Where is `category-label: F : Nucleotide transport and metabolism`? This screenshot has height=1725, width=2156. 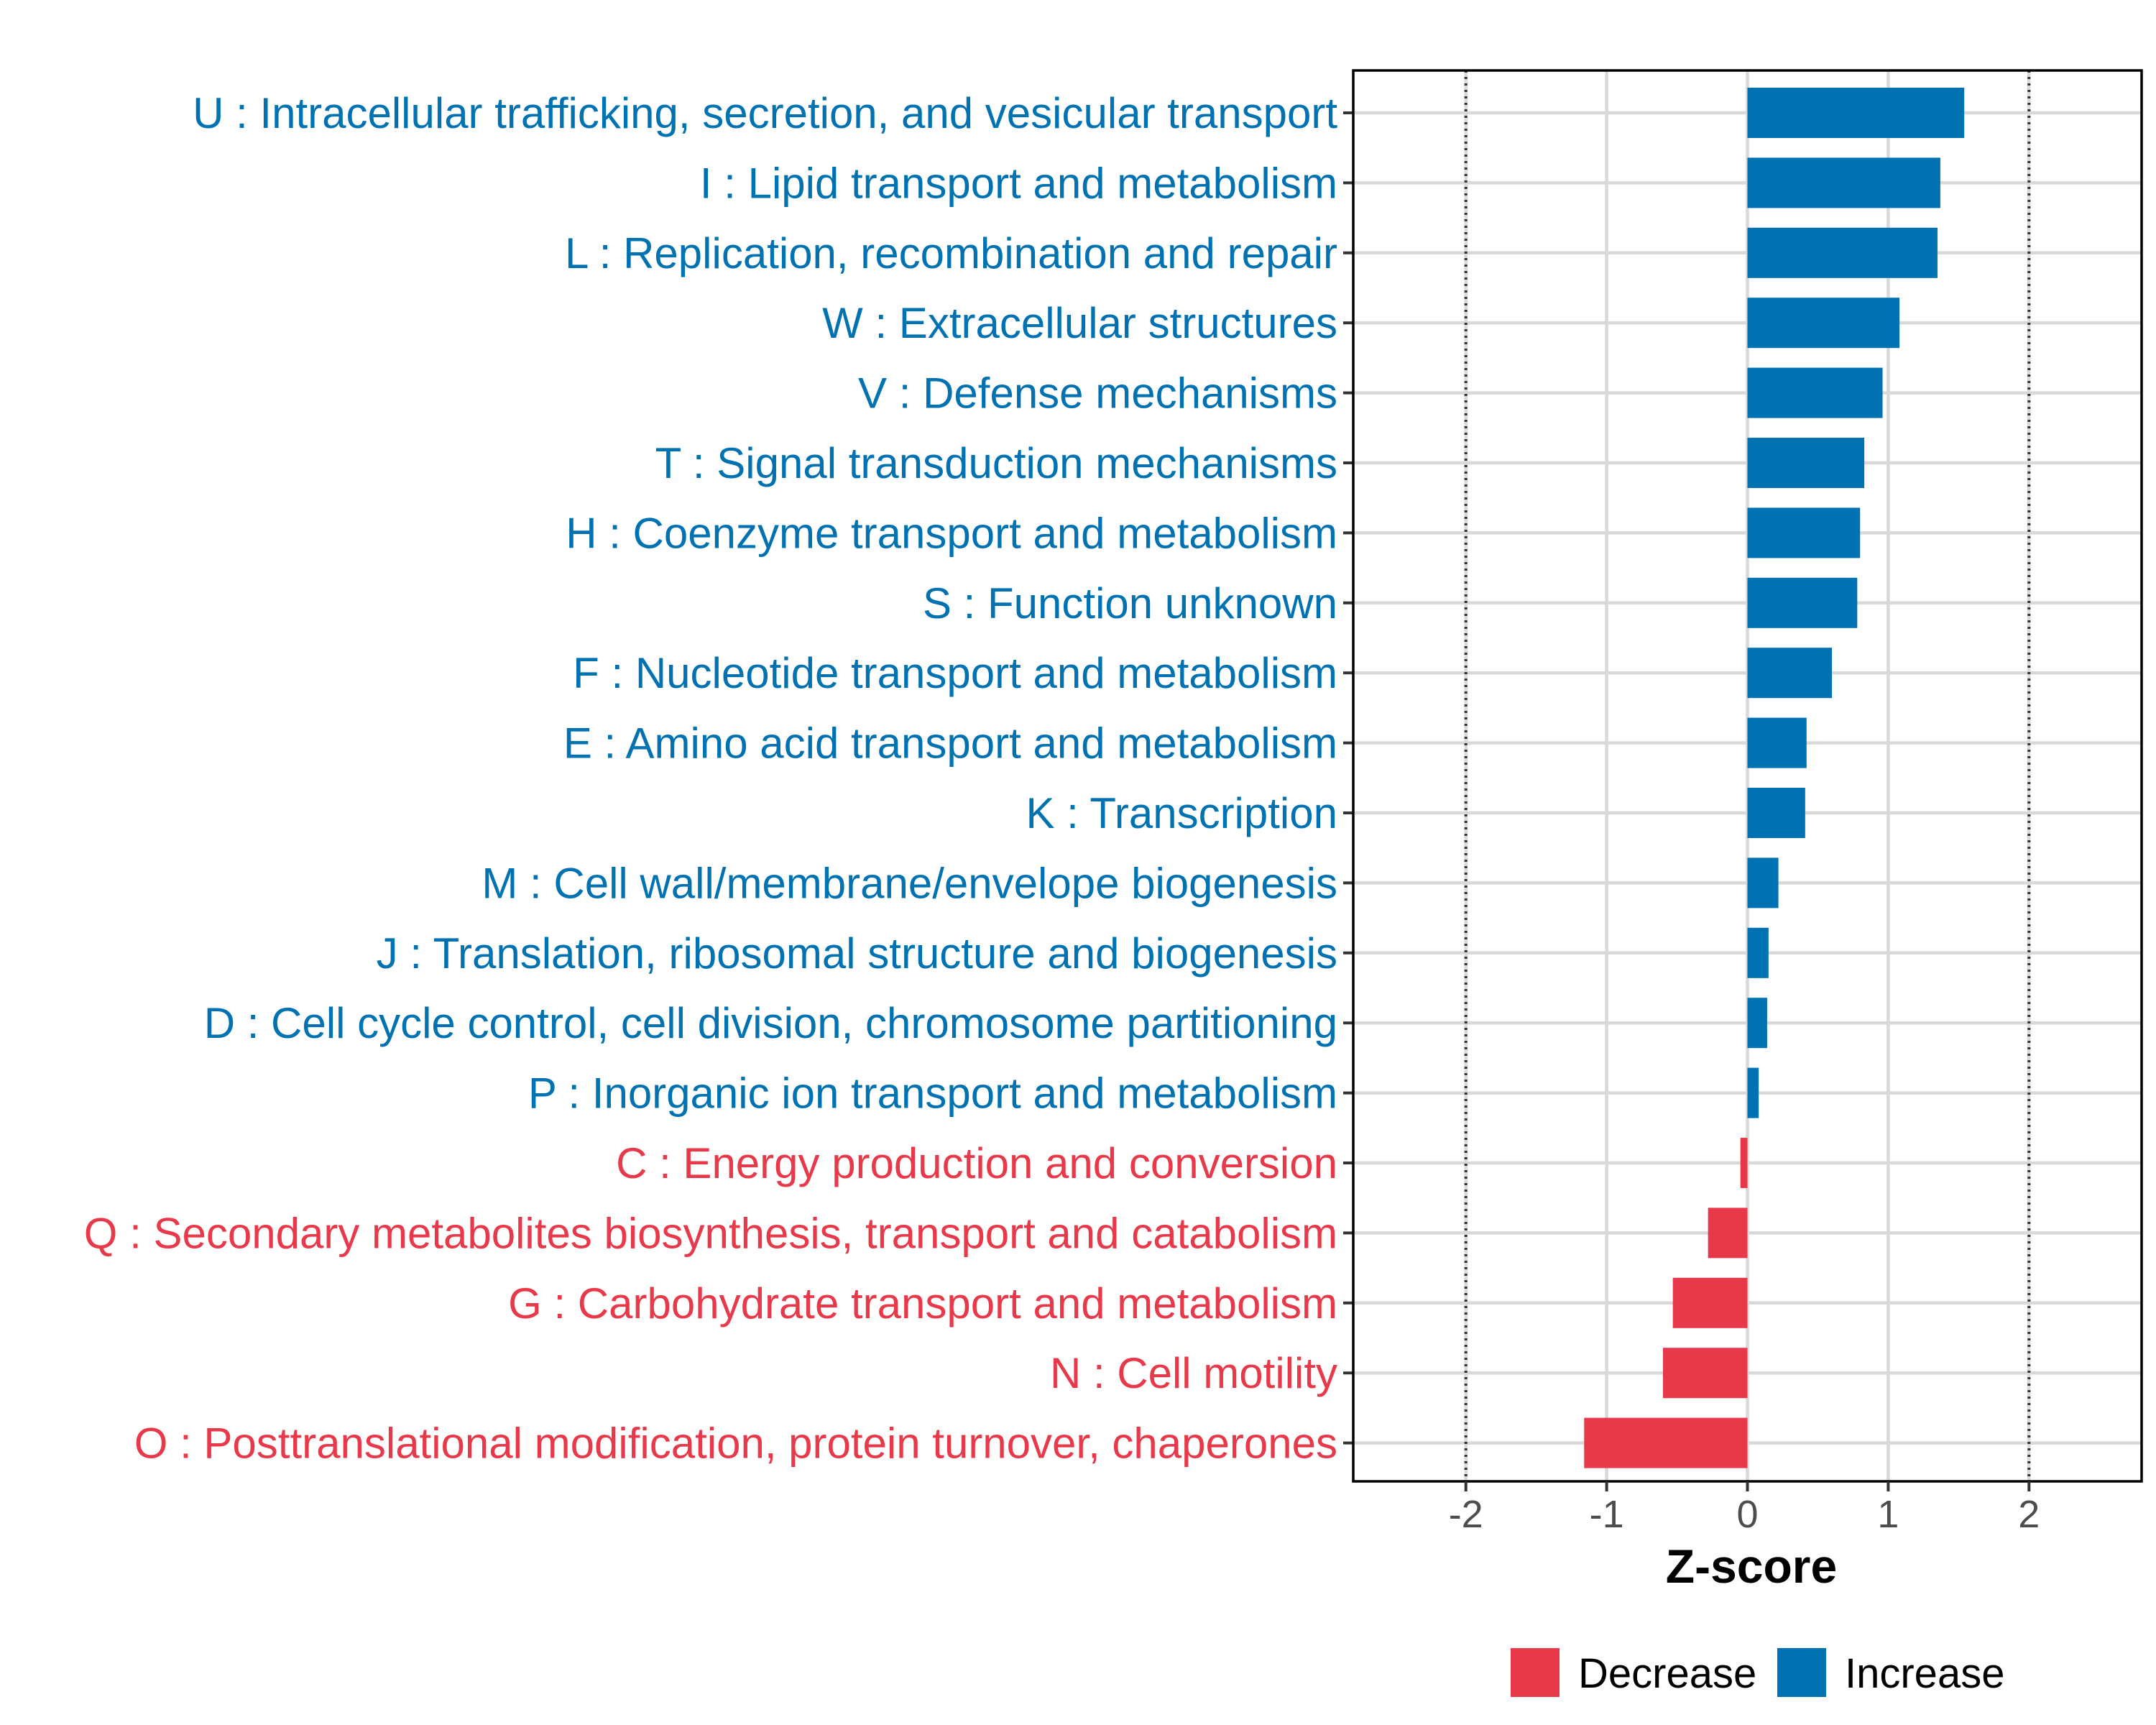 category-label: F : Nucleotide transport and metabolism is located at coordinates (955, 673).